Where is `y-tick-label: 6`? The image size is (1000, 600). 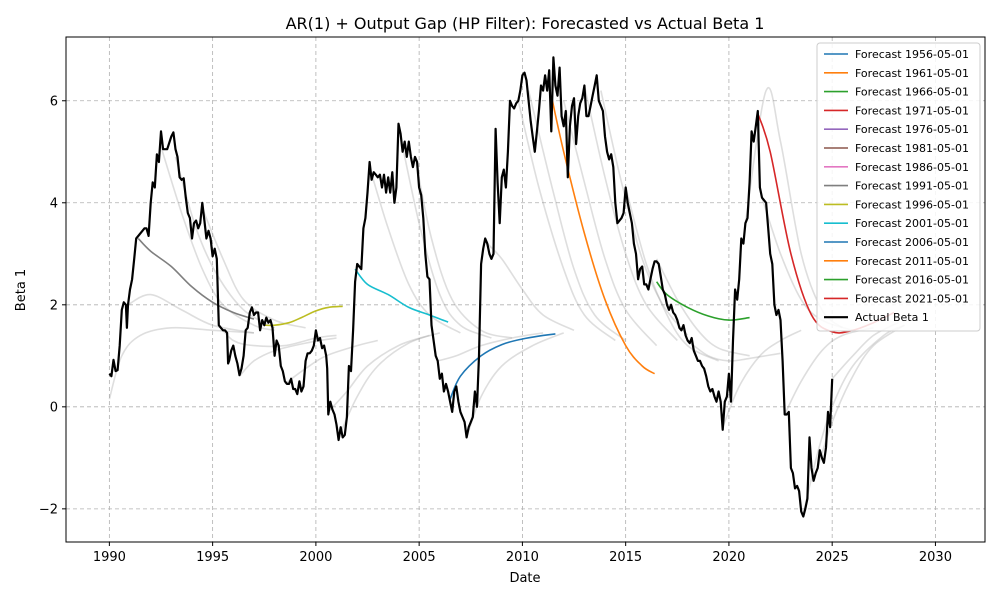
y-tick-label: 6 is located at coordinates (54, 101).